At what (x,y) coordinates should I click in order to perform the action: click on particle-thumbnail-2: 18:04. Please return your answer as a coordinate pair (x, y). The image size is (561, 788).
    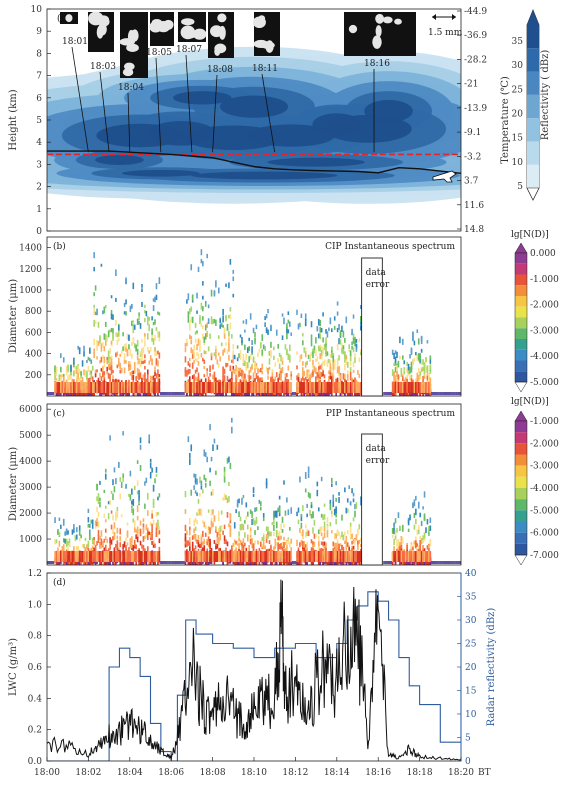
    Looking at the image, I should click on (133, 52).